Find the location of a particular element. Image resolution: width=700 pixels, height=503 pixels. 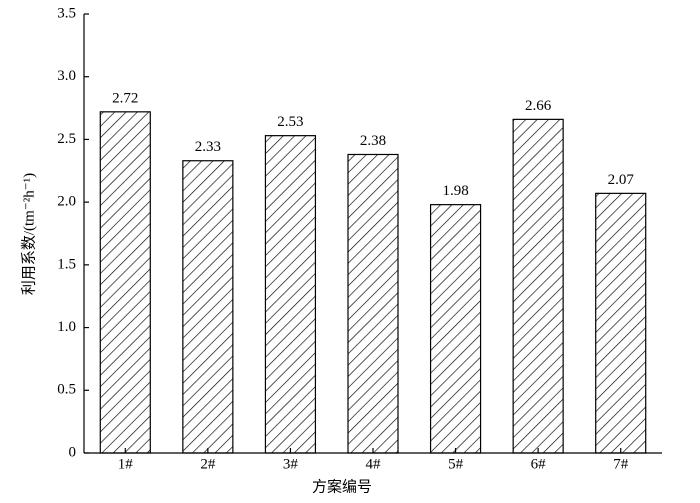

value-label: 2.33 is located at coordinates (208, 147).